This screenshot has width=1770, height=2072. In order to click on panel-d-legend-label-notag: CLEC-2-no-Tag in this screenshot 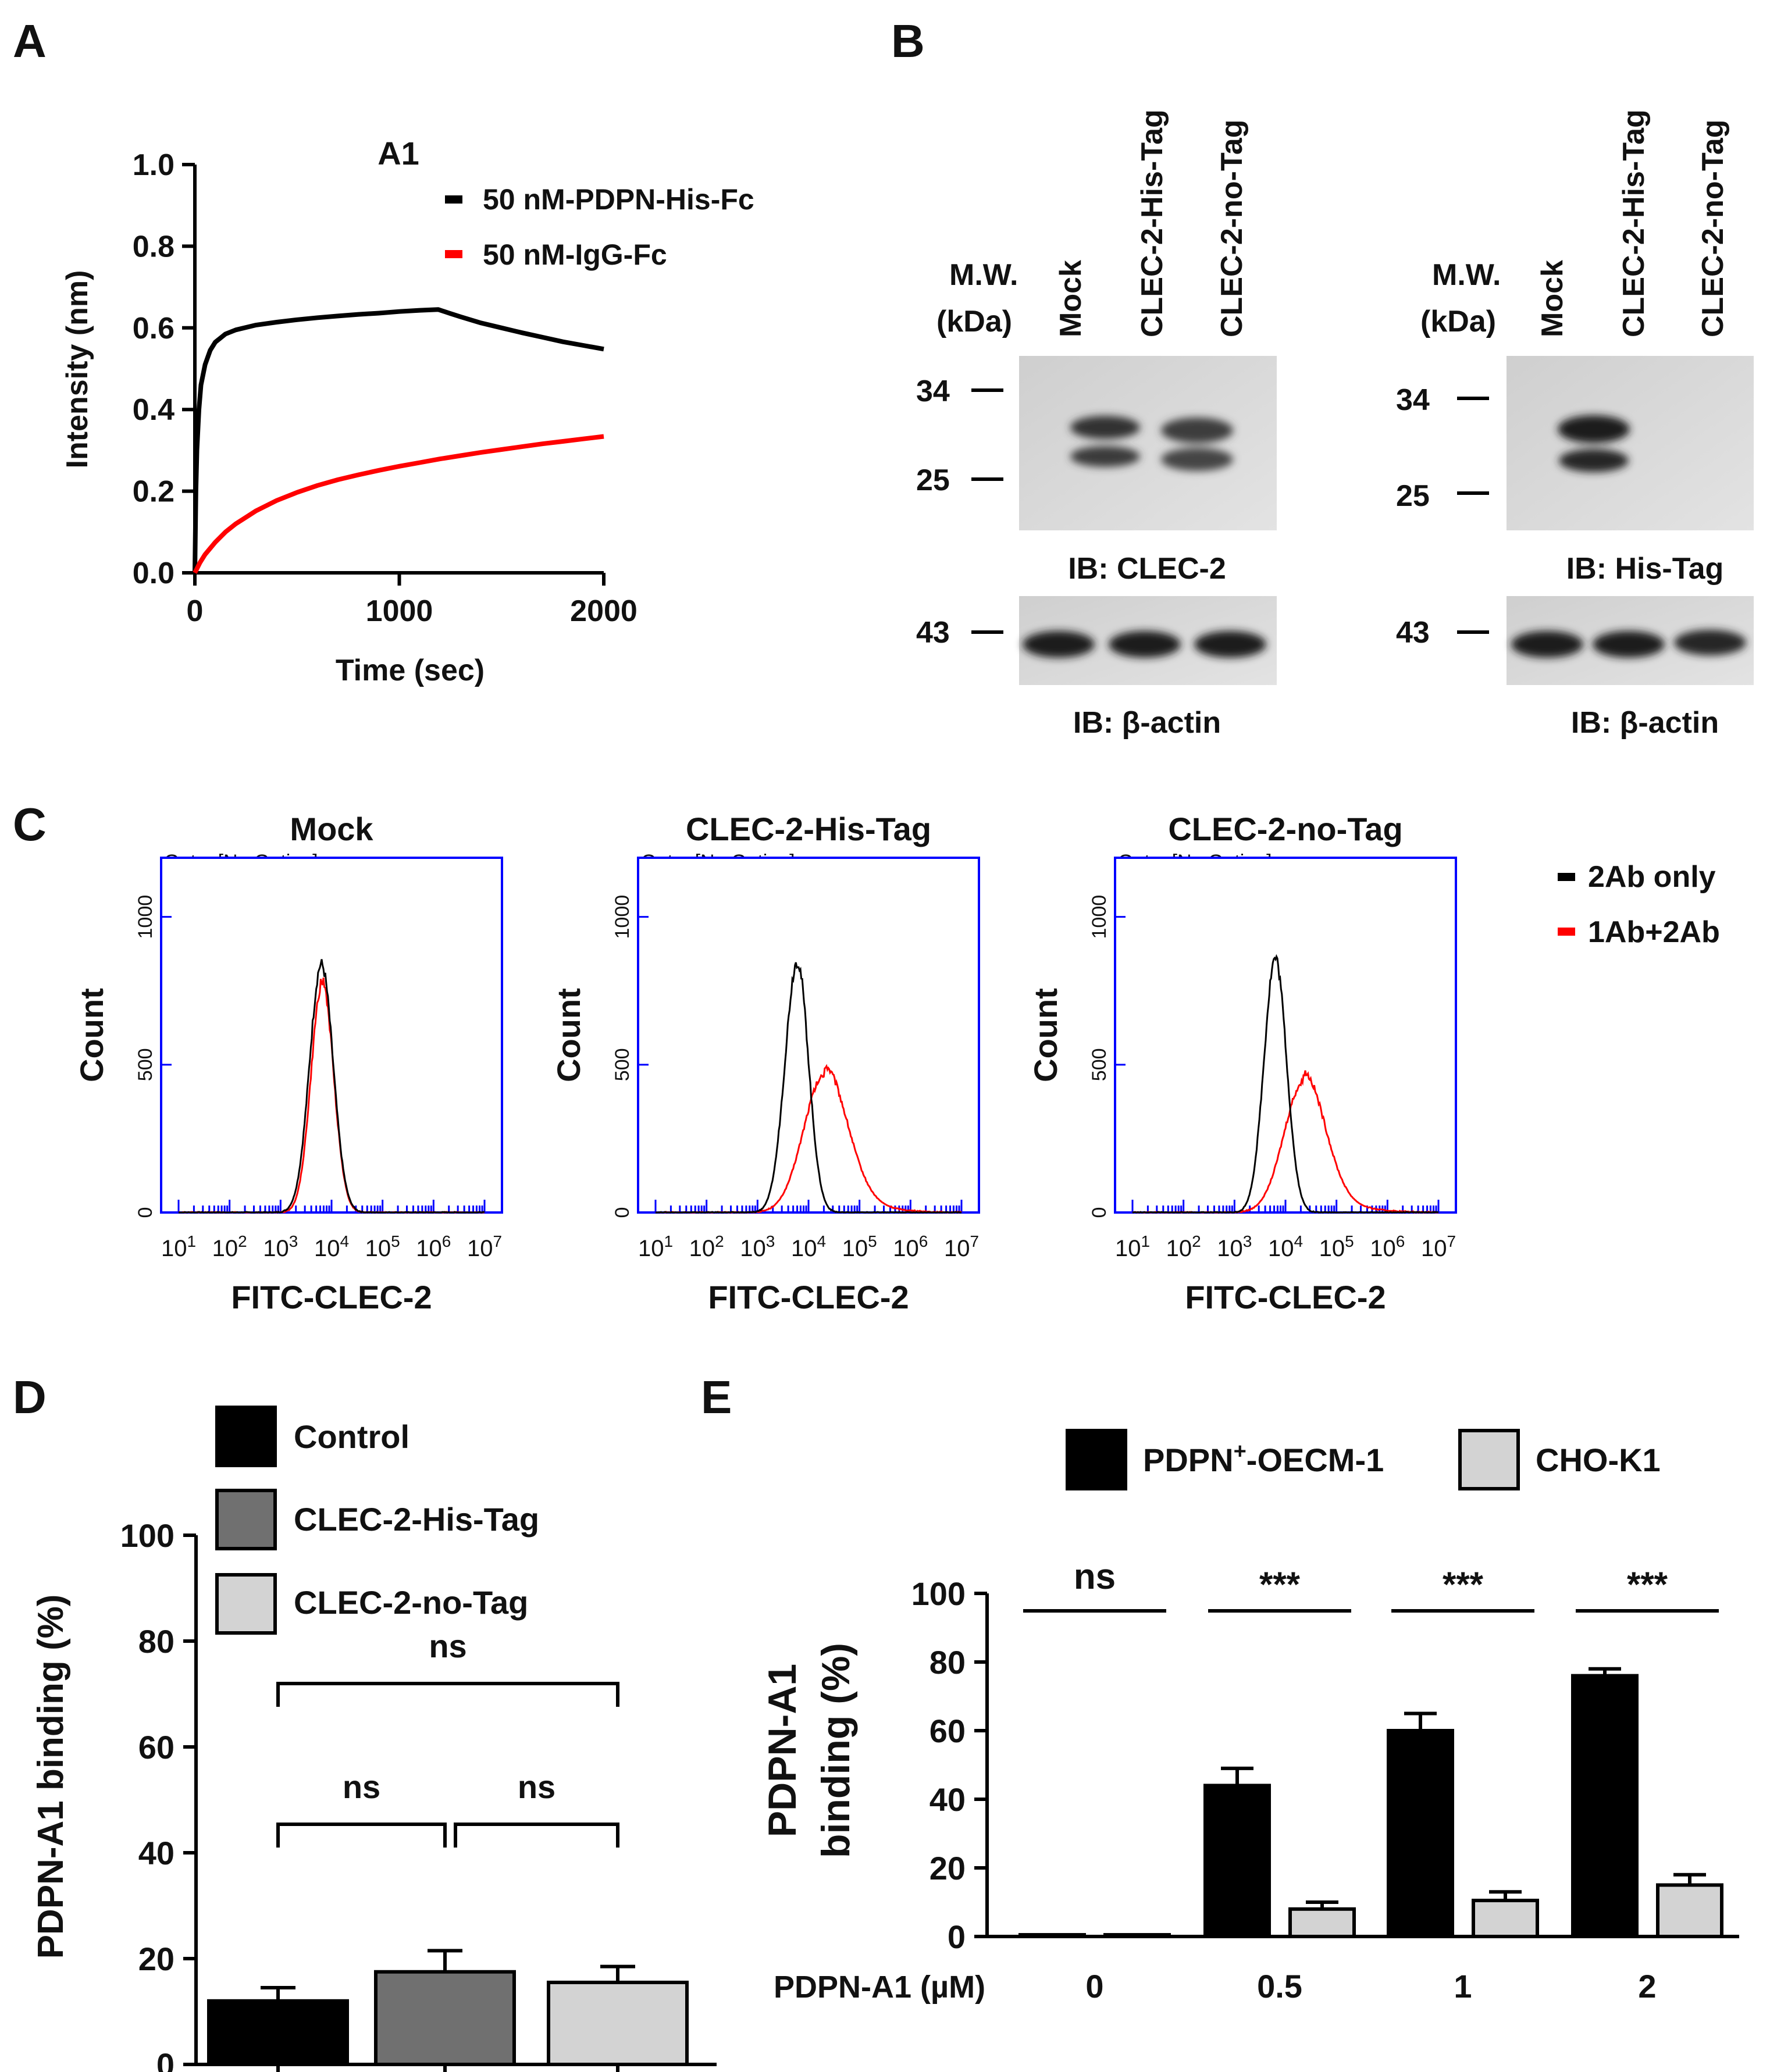, I will do `click(411, 1602)`.